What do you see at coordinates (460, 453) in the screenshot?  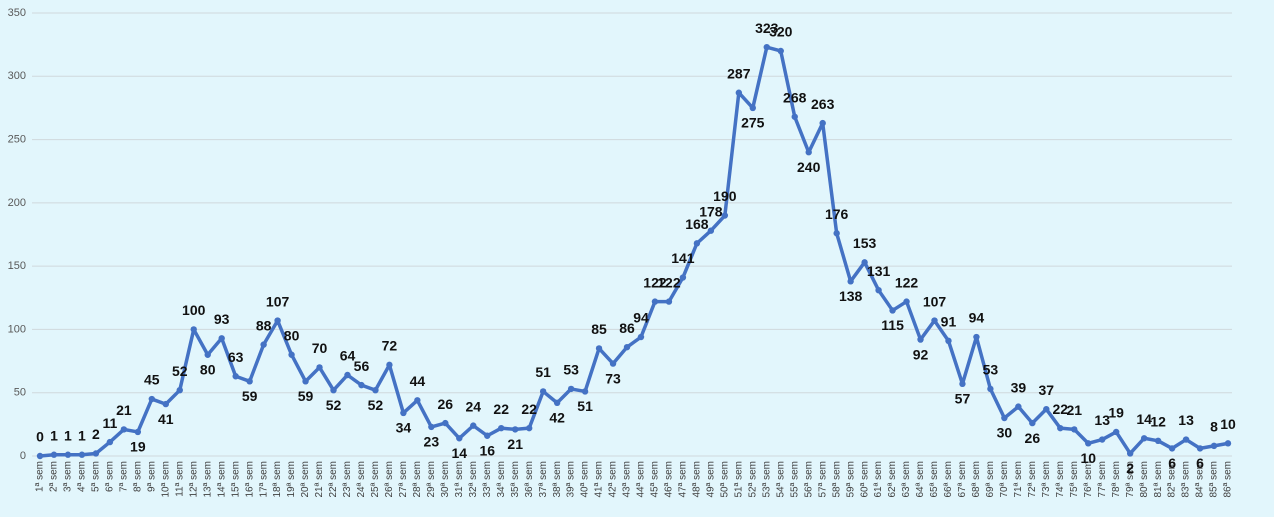 I see `data-label: 14` at bounding box center [460, 453].